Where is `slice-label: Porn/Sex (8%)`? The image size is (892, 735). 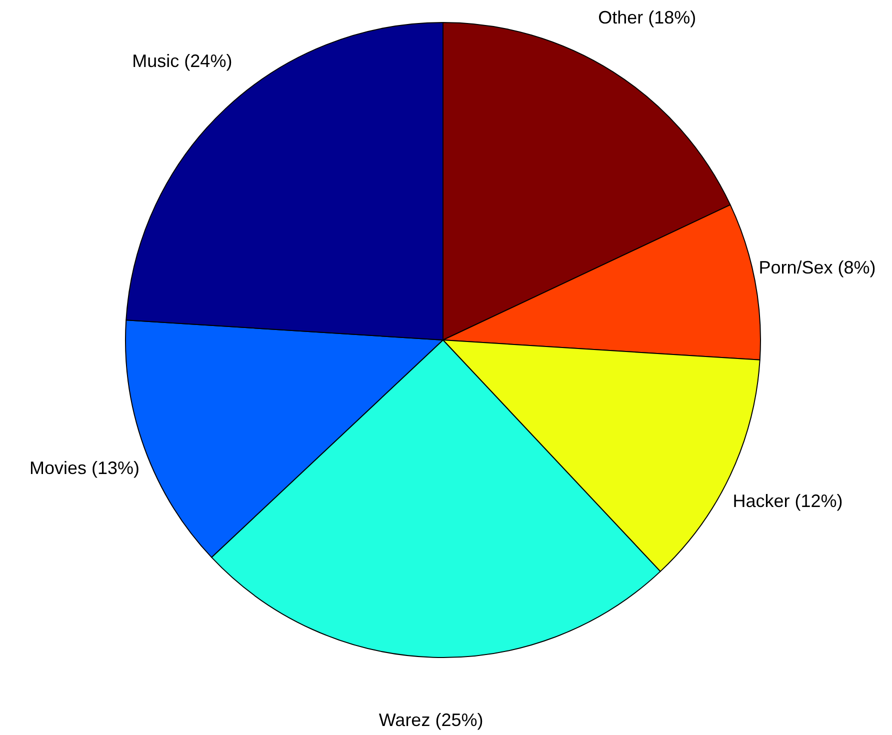 slice-label: Porn/Sex (8%) is located at coordinates (817, 268).